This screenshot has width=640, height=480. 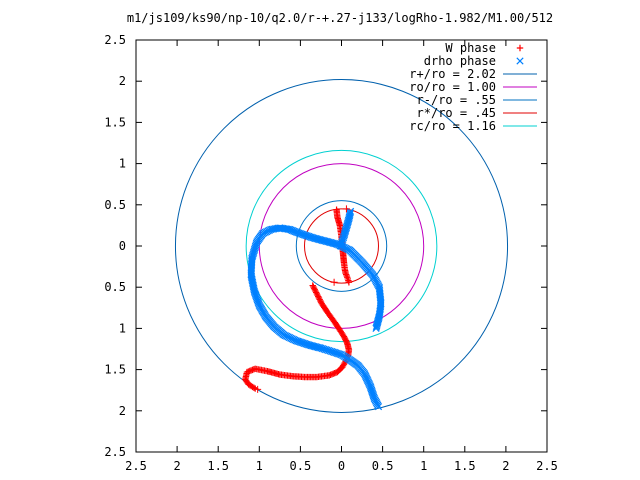 What do you see at coordinates (456, 100) in the screenshot?
I see `legend-label: r-/ro = .55` at bounding box center [456, 100].